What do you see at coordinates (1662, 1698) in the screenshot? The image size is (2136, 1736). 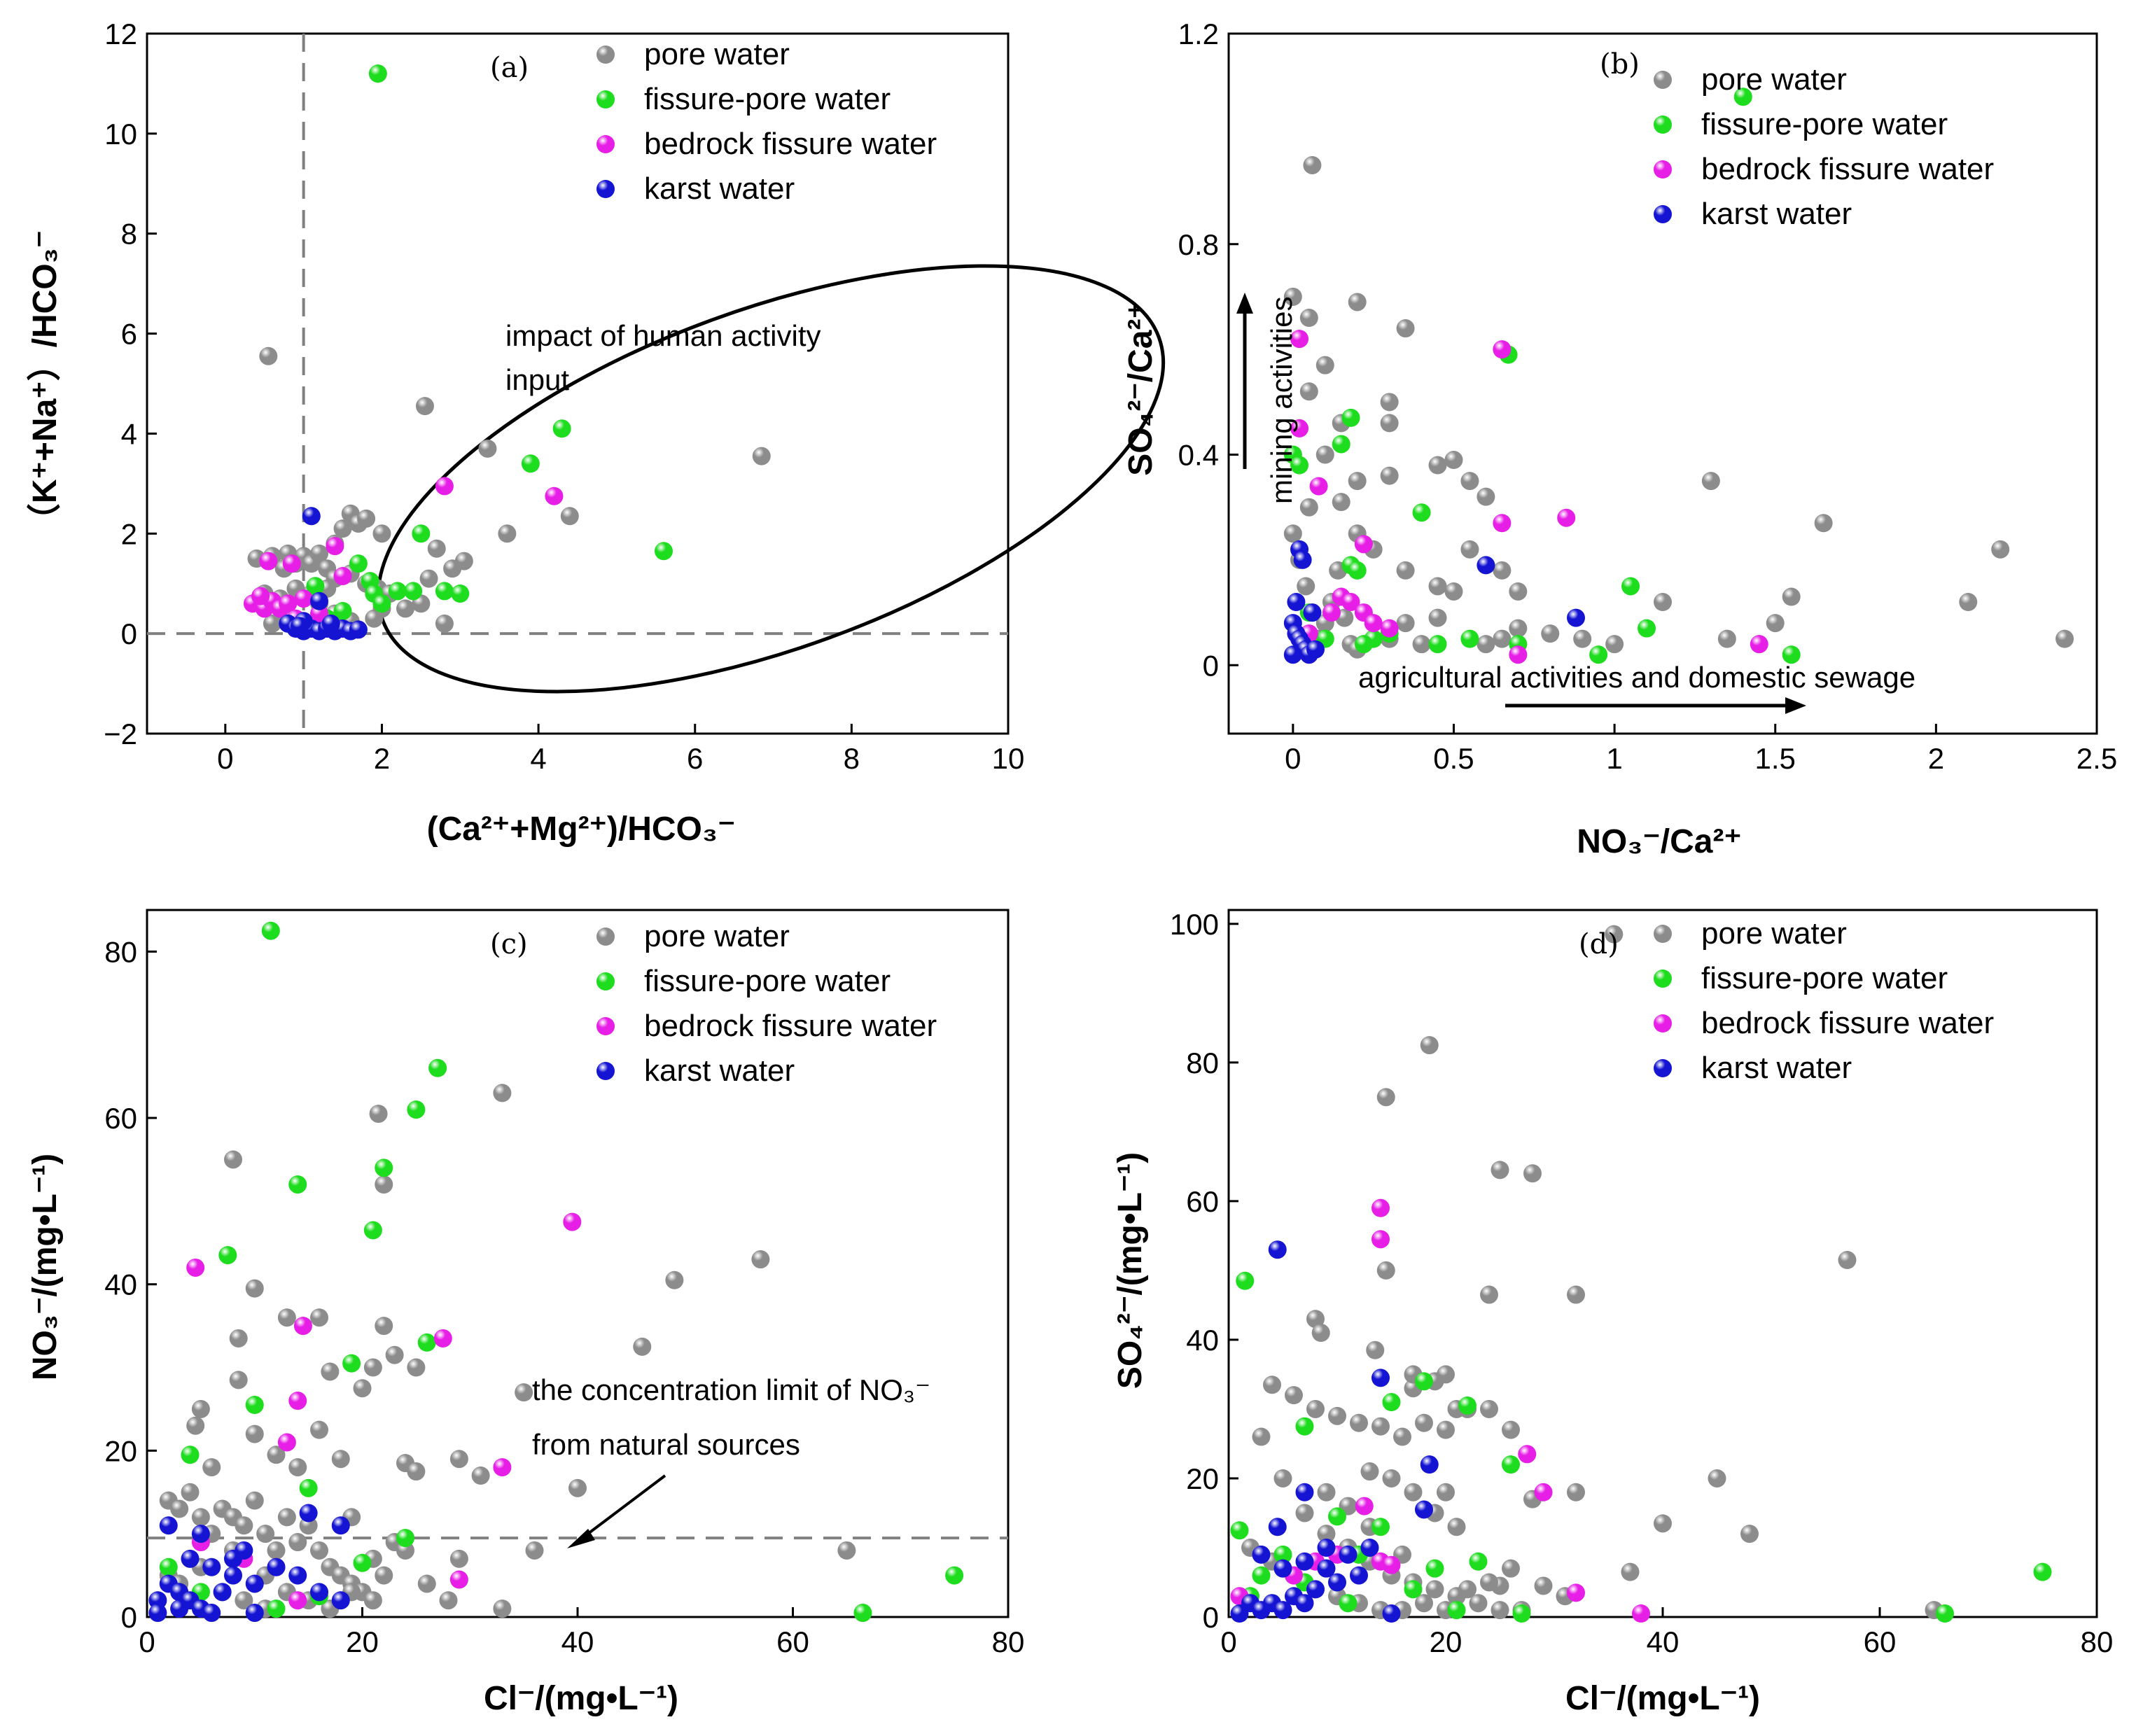 I see `x-axis-label-d: Cl⁻/(mg•L⁻¹)` at bounding box center [1662, 1698].